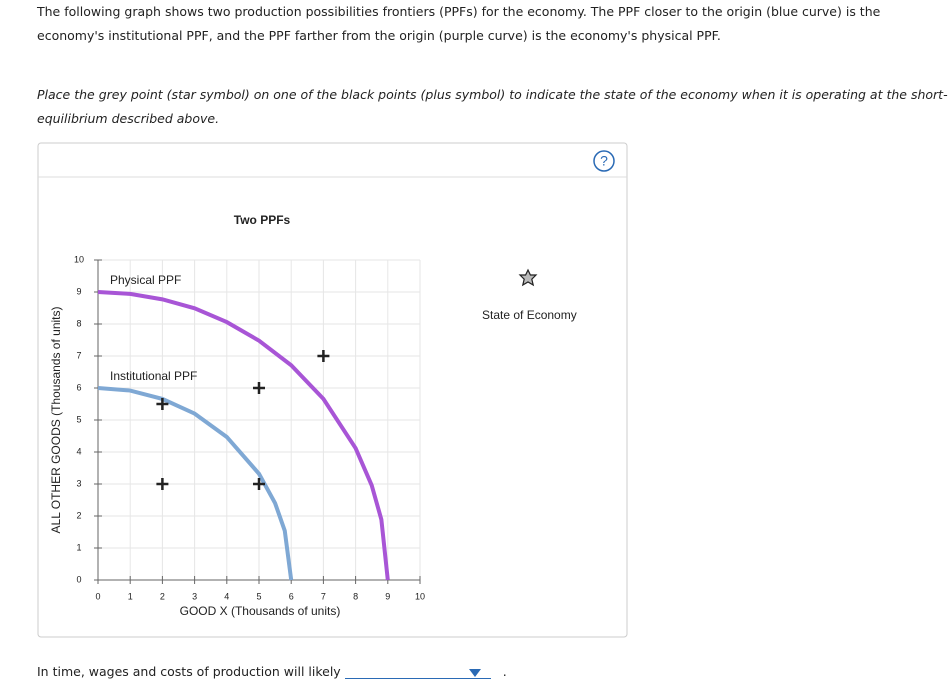  I want to click on y-tick-label: 0, so click(78, 579).